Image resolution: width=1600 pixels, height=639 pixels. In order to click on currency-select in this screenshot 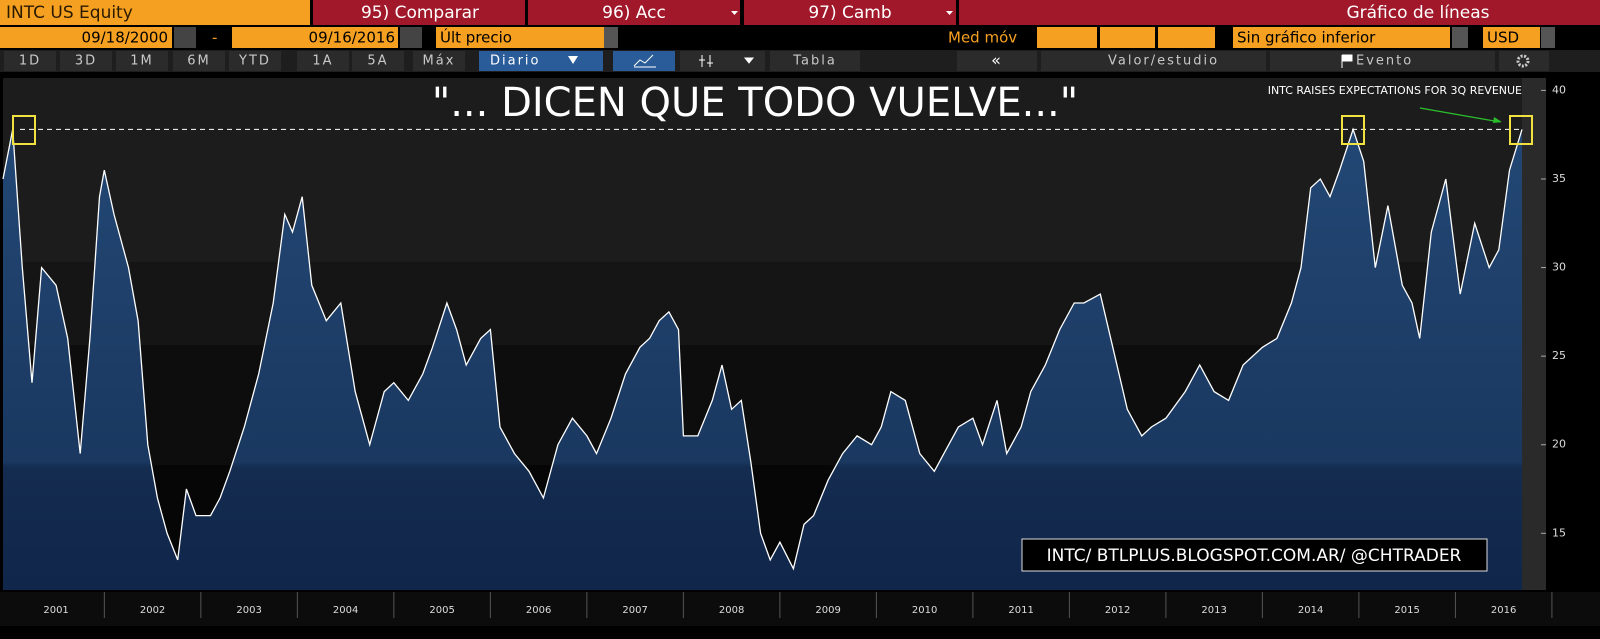, I will do `click(1511, 37)`.